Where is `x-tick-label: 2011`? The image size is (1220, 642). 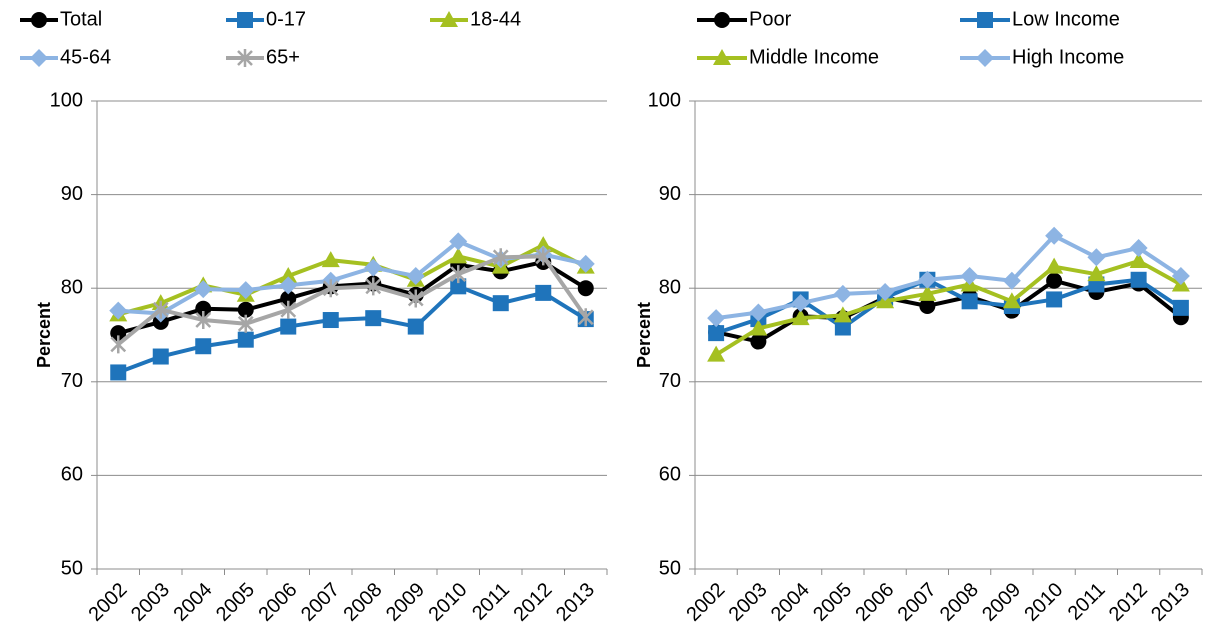
x-tick-label: 2011 is located at coordinates (491, 602).